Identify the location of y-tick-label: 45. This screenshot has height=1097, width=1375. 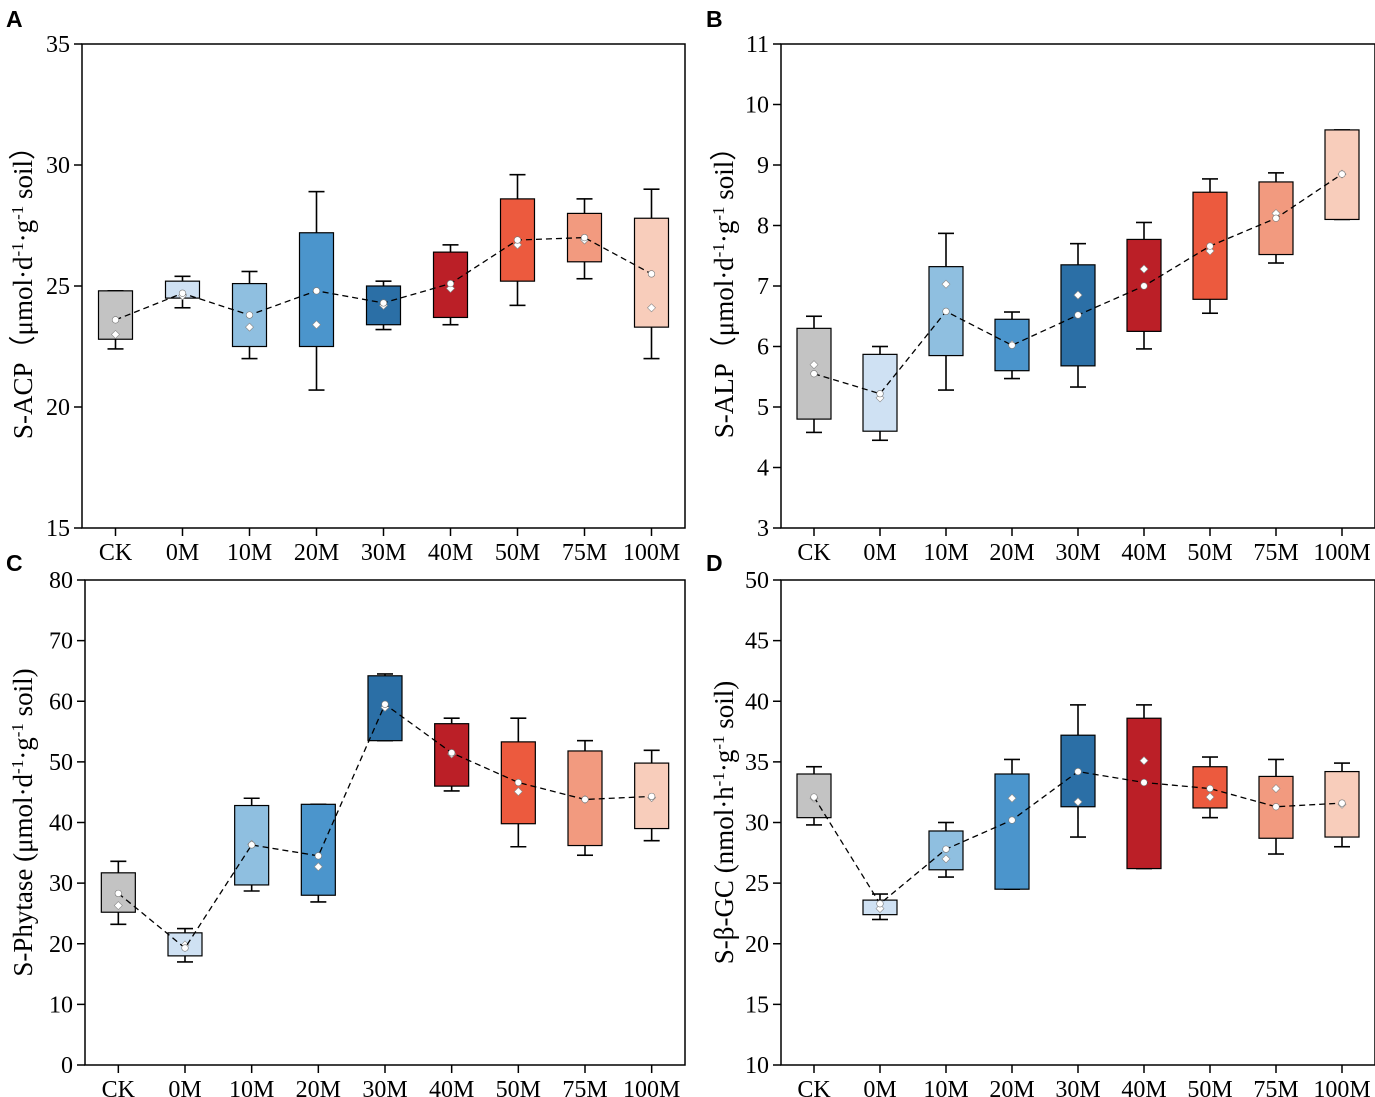
(757, 642).